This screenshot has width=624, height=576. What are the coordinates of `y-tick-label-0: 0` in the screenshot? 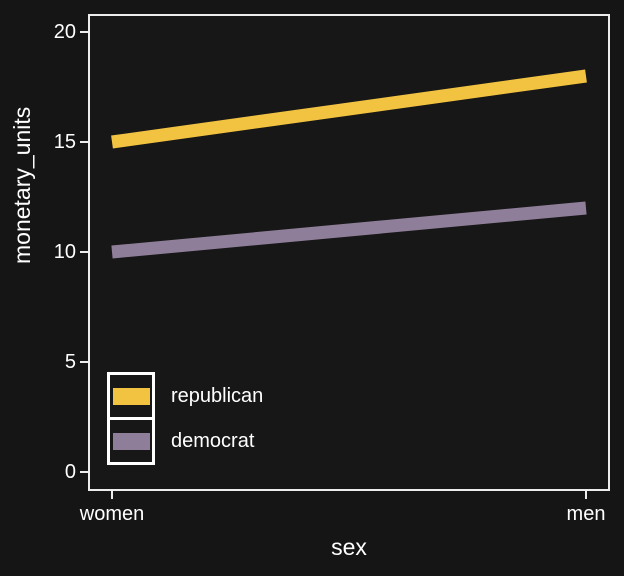 It's located at (70, 472).